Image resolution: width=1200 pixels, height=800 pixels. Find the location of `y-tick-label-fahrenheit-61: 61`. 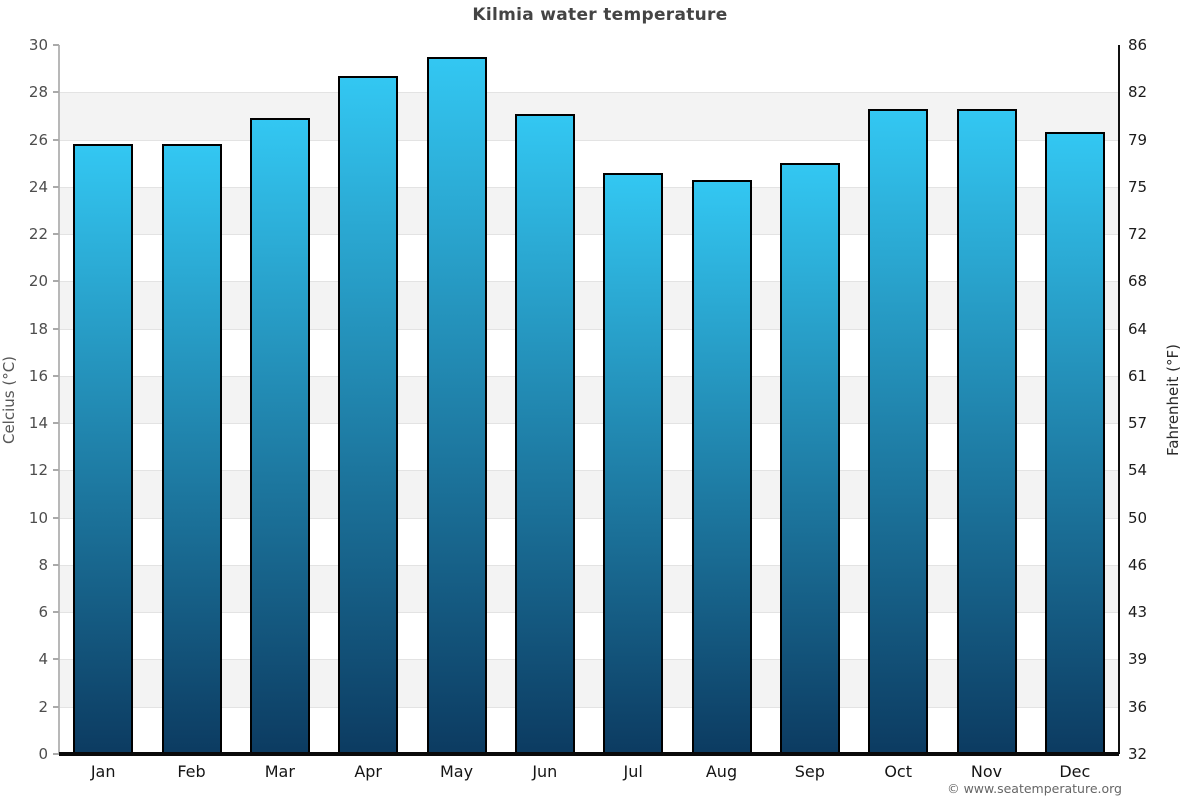

y-tick-label-fahrenheit-61: 61 is located at coordinates (1138, 375).